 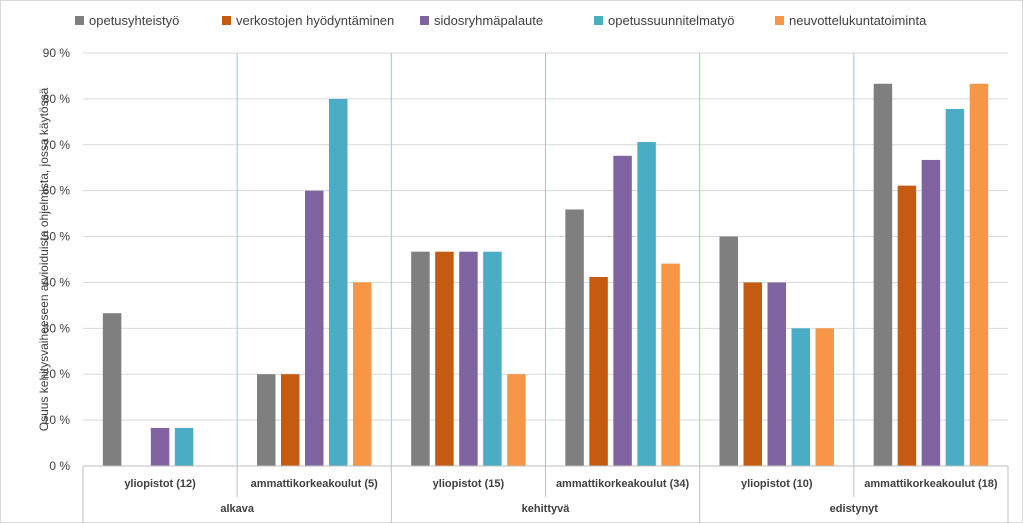 I want to click on y-tick-label-0: 0 %, so click(x=59, y=466).